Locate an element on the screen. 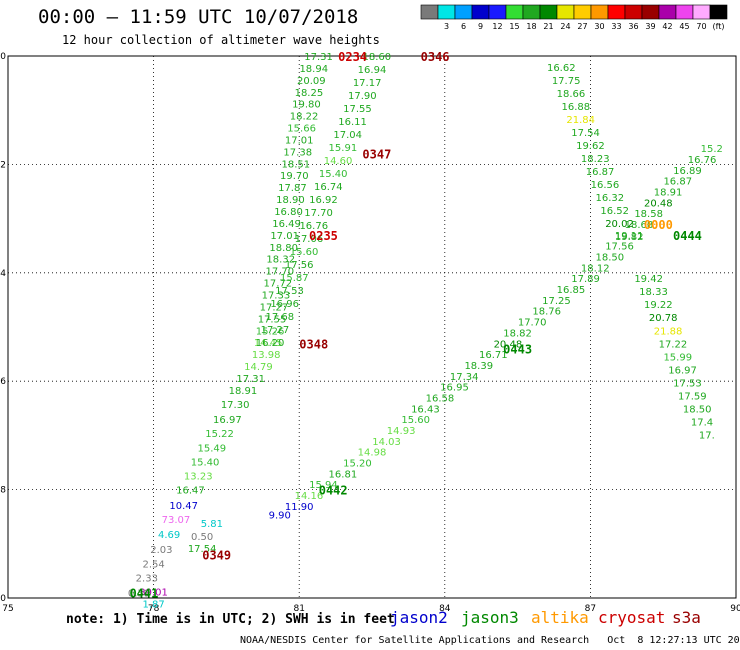 The height and width of the screenshot is (650, 740). swh-value-label: 1.87 is located at coordinates (153, 604).